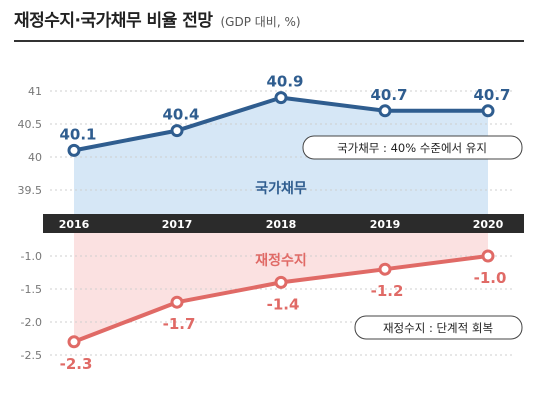 The height and width of the screenshot is (404, 550). I want to click on debt-y-tick-label: 39.5, so click(30, 190).